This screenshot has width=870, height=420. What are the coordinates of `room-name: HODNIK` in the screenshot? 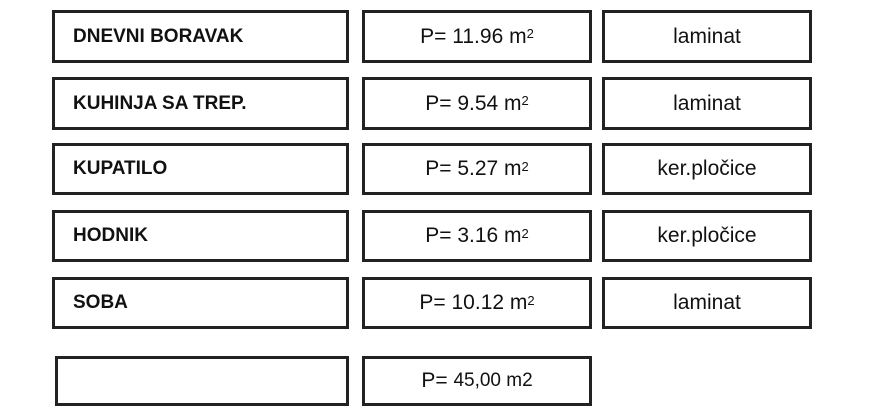 It's located at (110, 235).